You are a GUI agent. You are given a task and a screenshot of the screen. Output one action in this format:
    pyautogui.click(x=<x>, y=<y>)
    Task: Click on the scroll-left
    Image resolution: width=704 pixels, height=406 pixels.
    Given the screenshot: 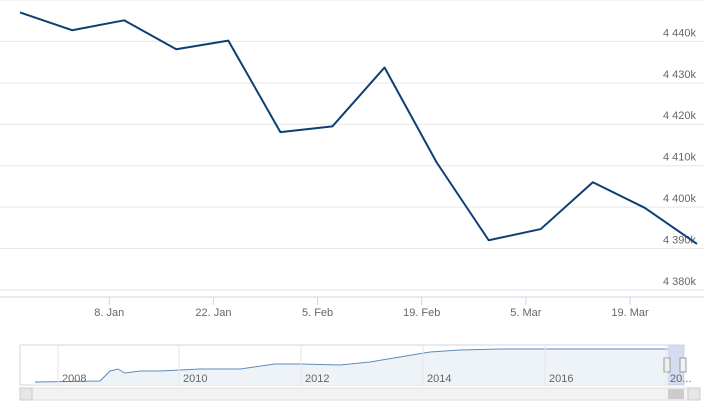 What is the action you would take?
    pyautogui.click(x=26, y=394)
    